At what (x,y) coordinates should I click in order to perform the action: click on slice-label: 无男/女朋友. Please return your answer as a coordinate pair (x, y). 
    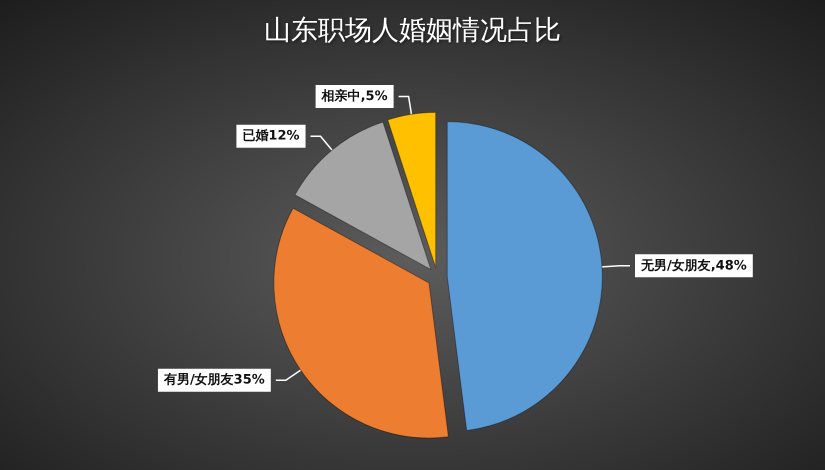
    Looking at the image, I should click on (675, 266).